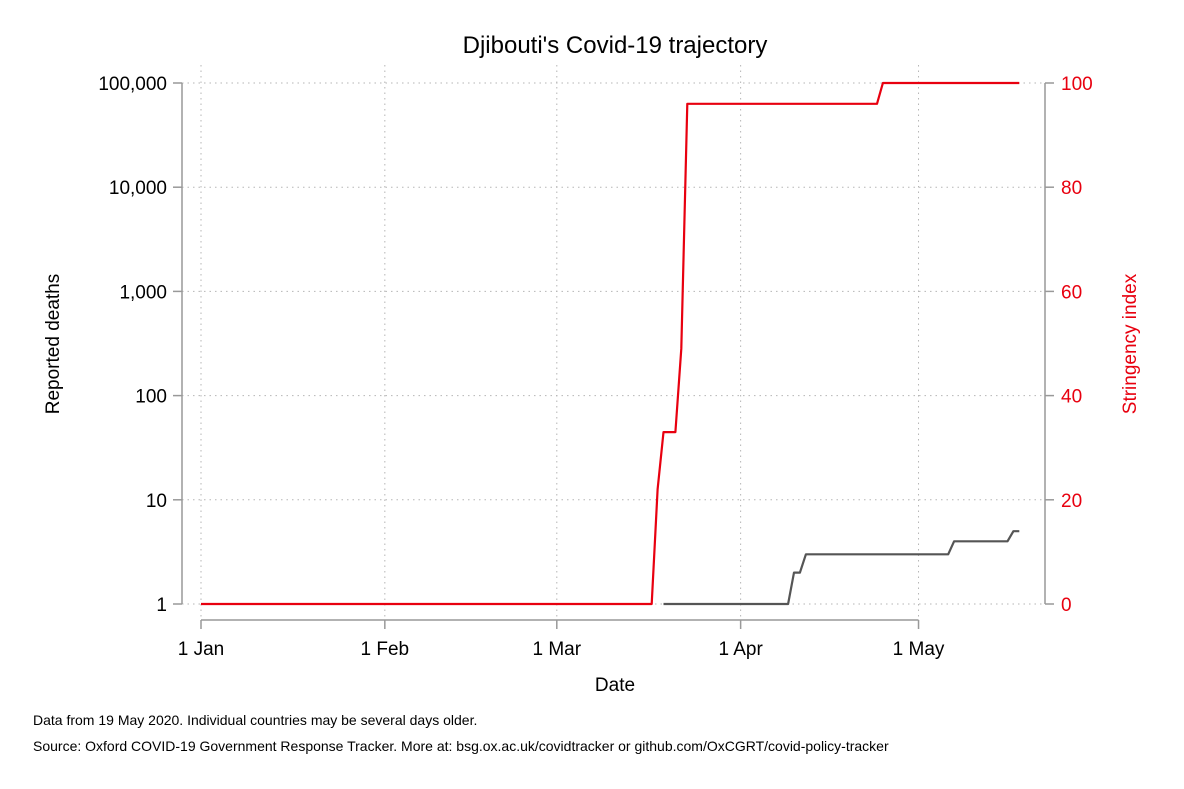 The image size is (1184, 789). Describe the element at coordinates (1077, 84) in the screenshot. I see `y-right-tick-label: 100` at that location.